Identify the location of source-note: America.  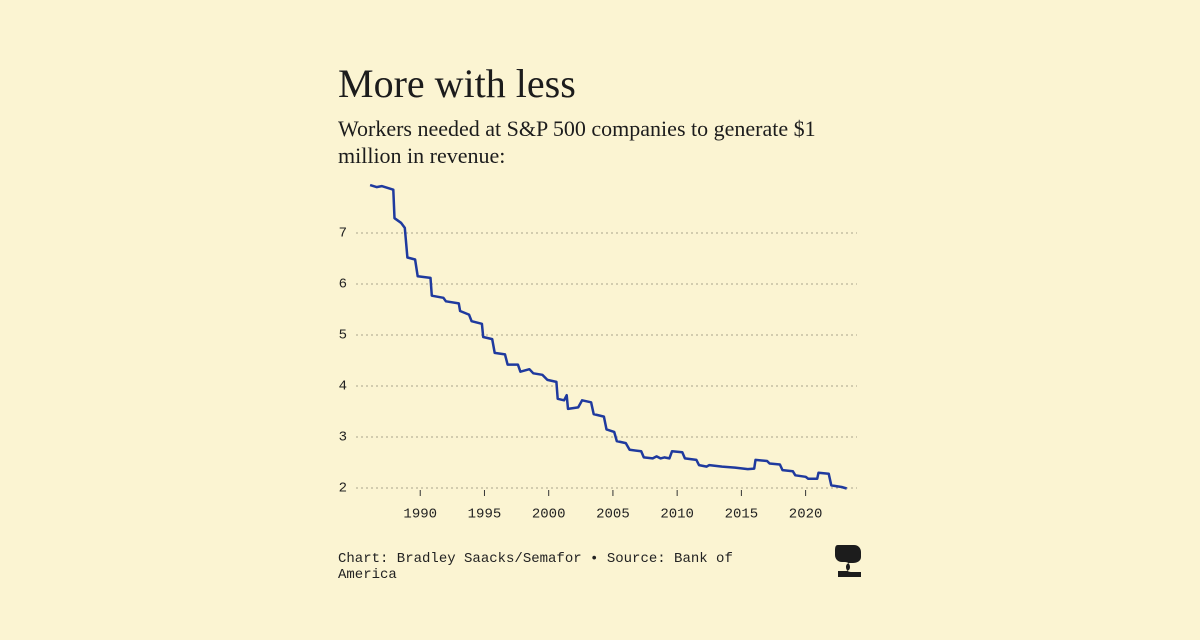
(367, 575).